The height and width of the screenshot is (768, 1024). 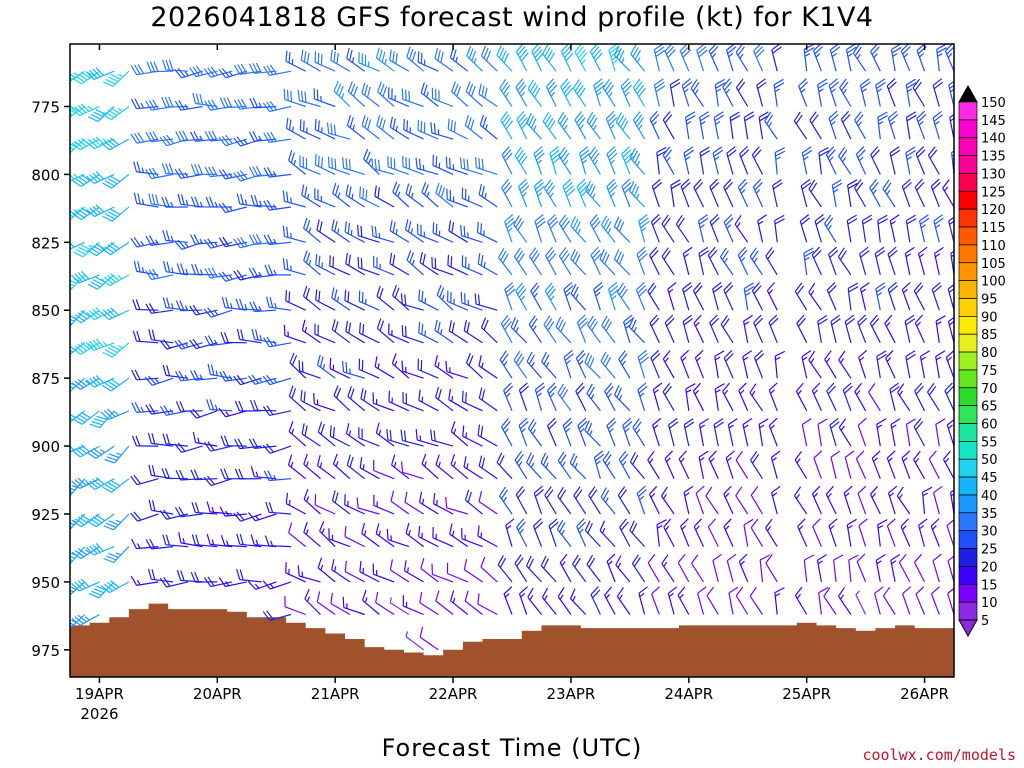 What do you see at coordinates (993, 264) in the screenshot?
I see `colorbar-label: 105` at bounding box center [993, 264].